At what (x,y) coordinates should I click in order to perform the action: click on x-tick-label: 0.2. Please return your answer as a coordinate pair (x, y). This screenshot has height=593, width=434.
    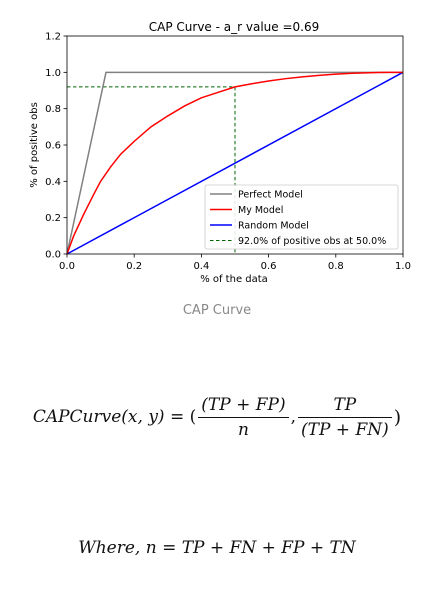
    Looking at the image, I should click on (134, 266).